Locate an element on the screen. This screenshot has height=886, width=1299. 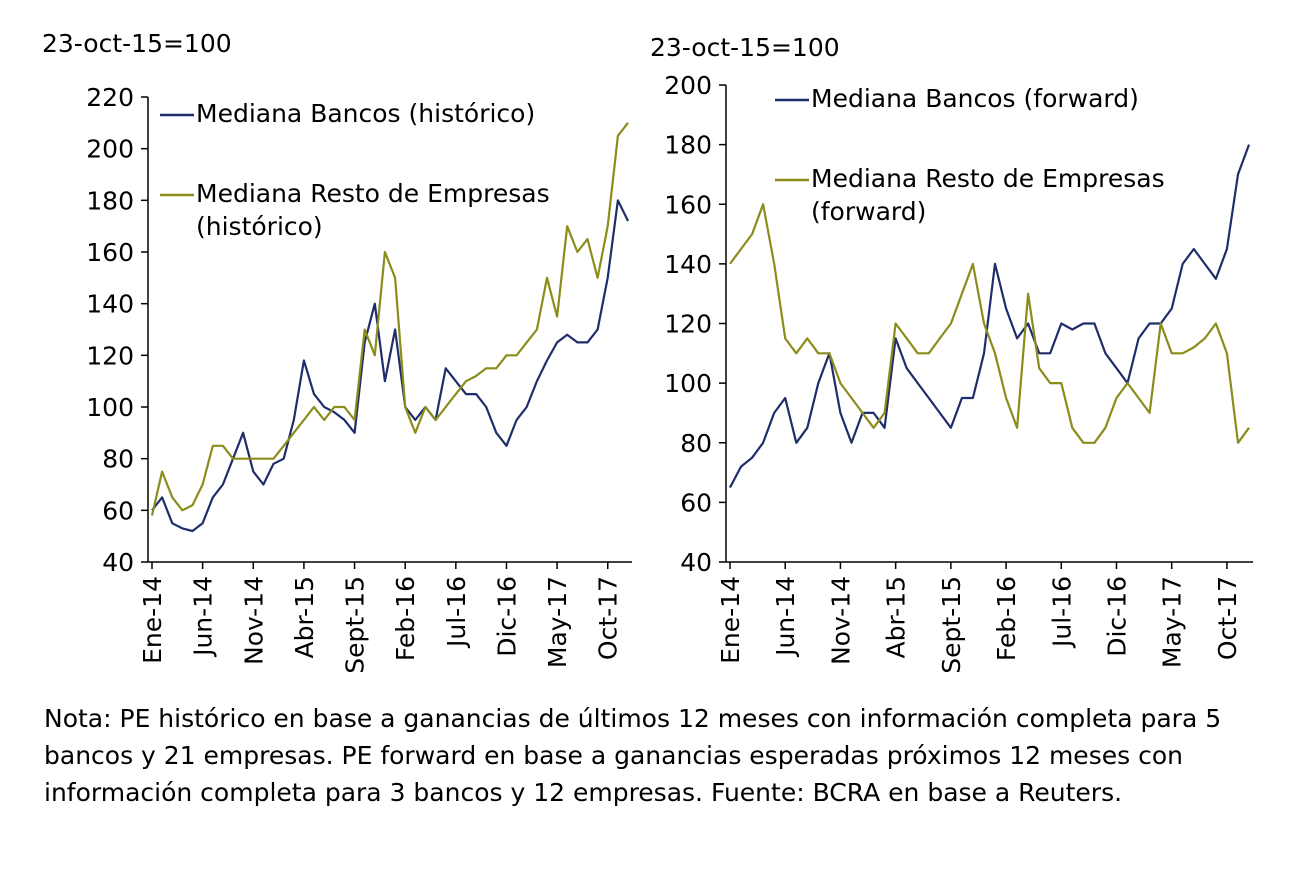
legend-label: Mediana Resto de Empresas (forward) is located at coordinates (988, 195).